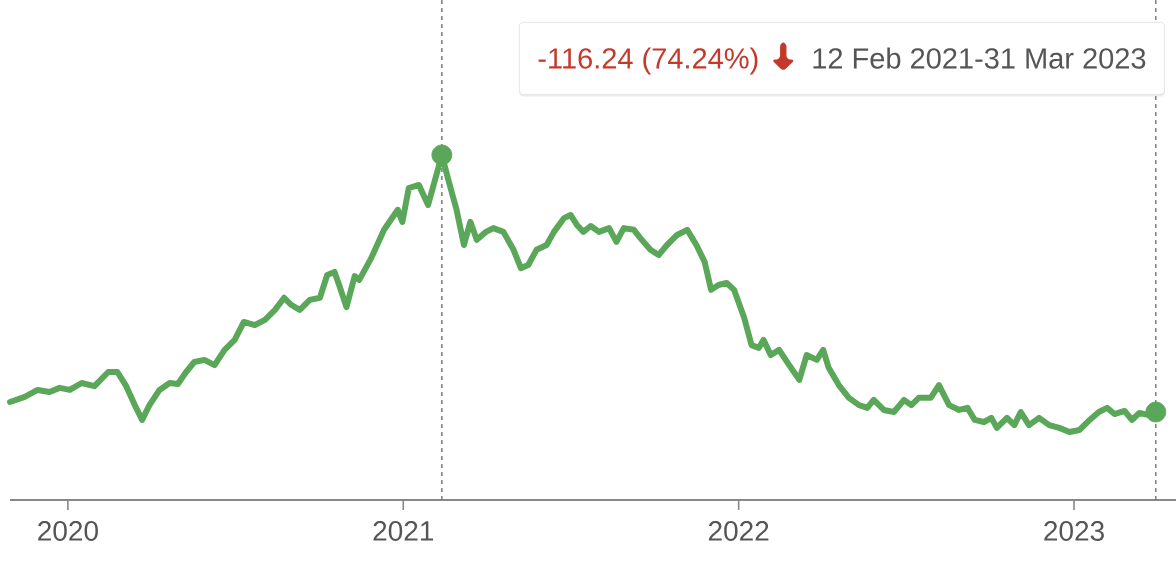 This screenshot has width=1176, height=569. I want to click on x-tick-label: 2021, so click(403, 531).